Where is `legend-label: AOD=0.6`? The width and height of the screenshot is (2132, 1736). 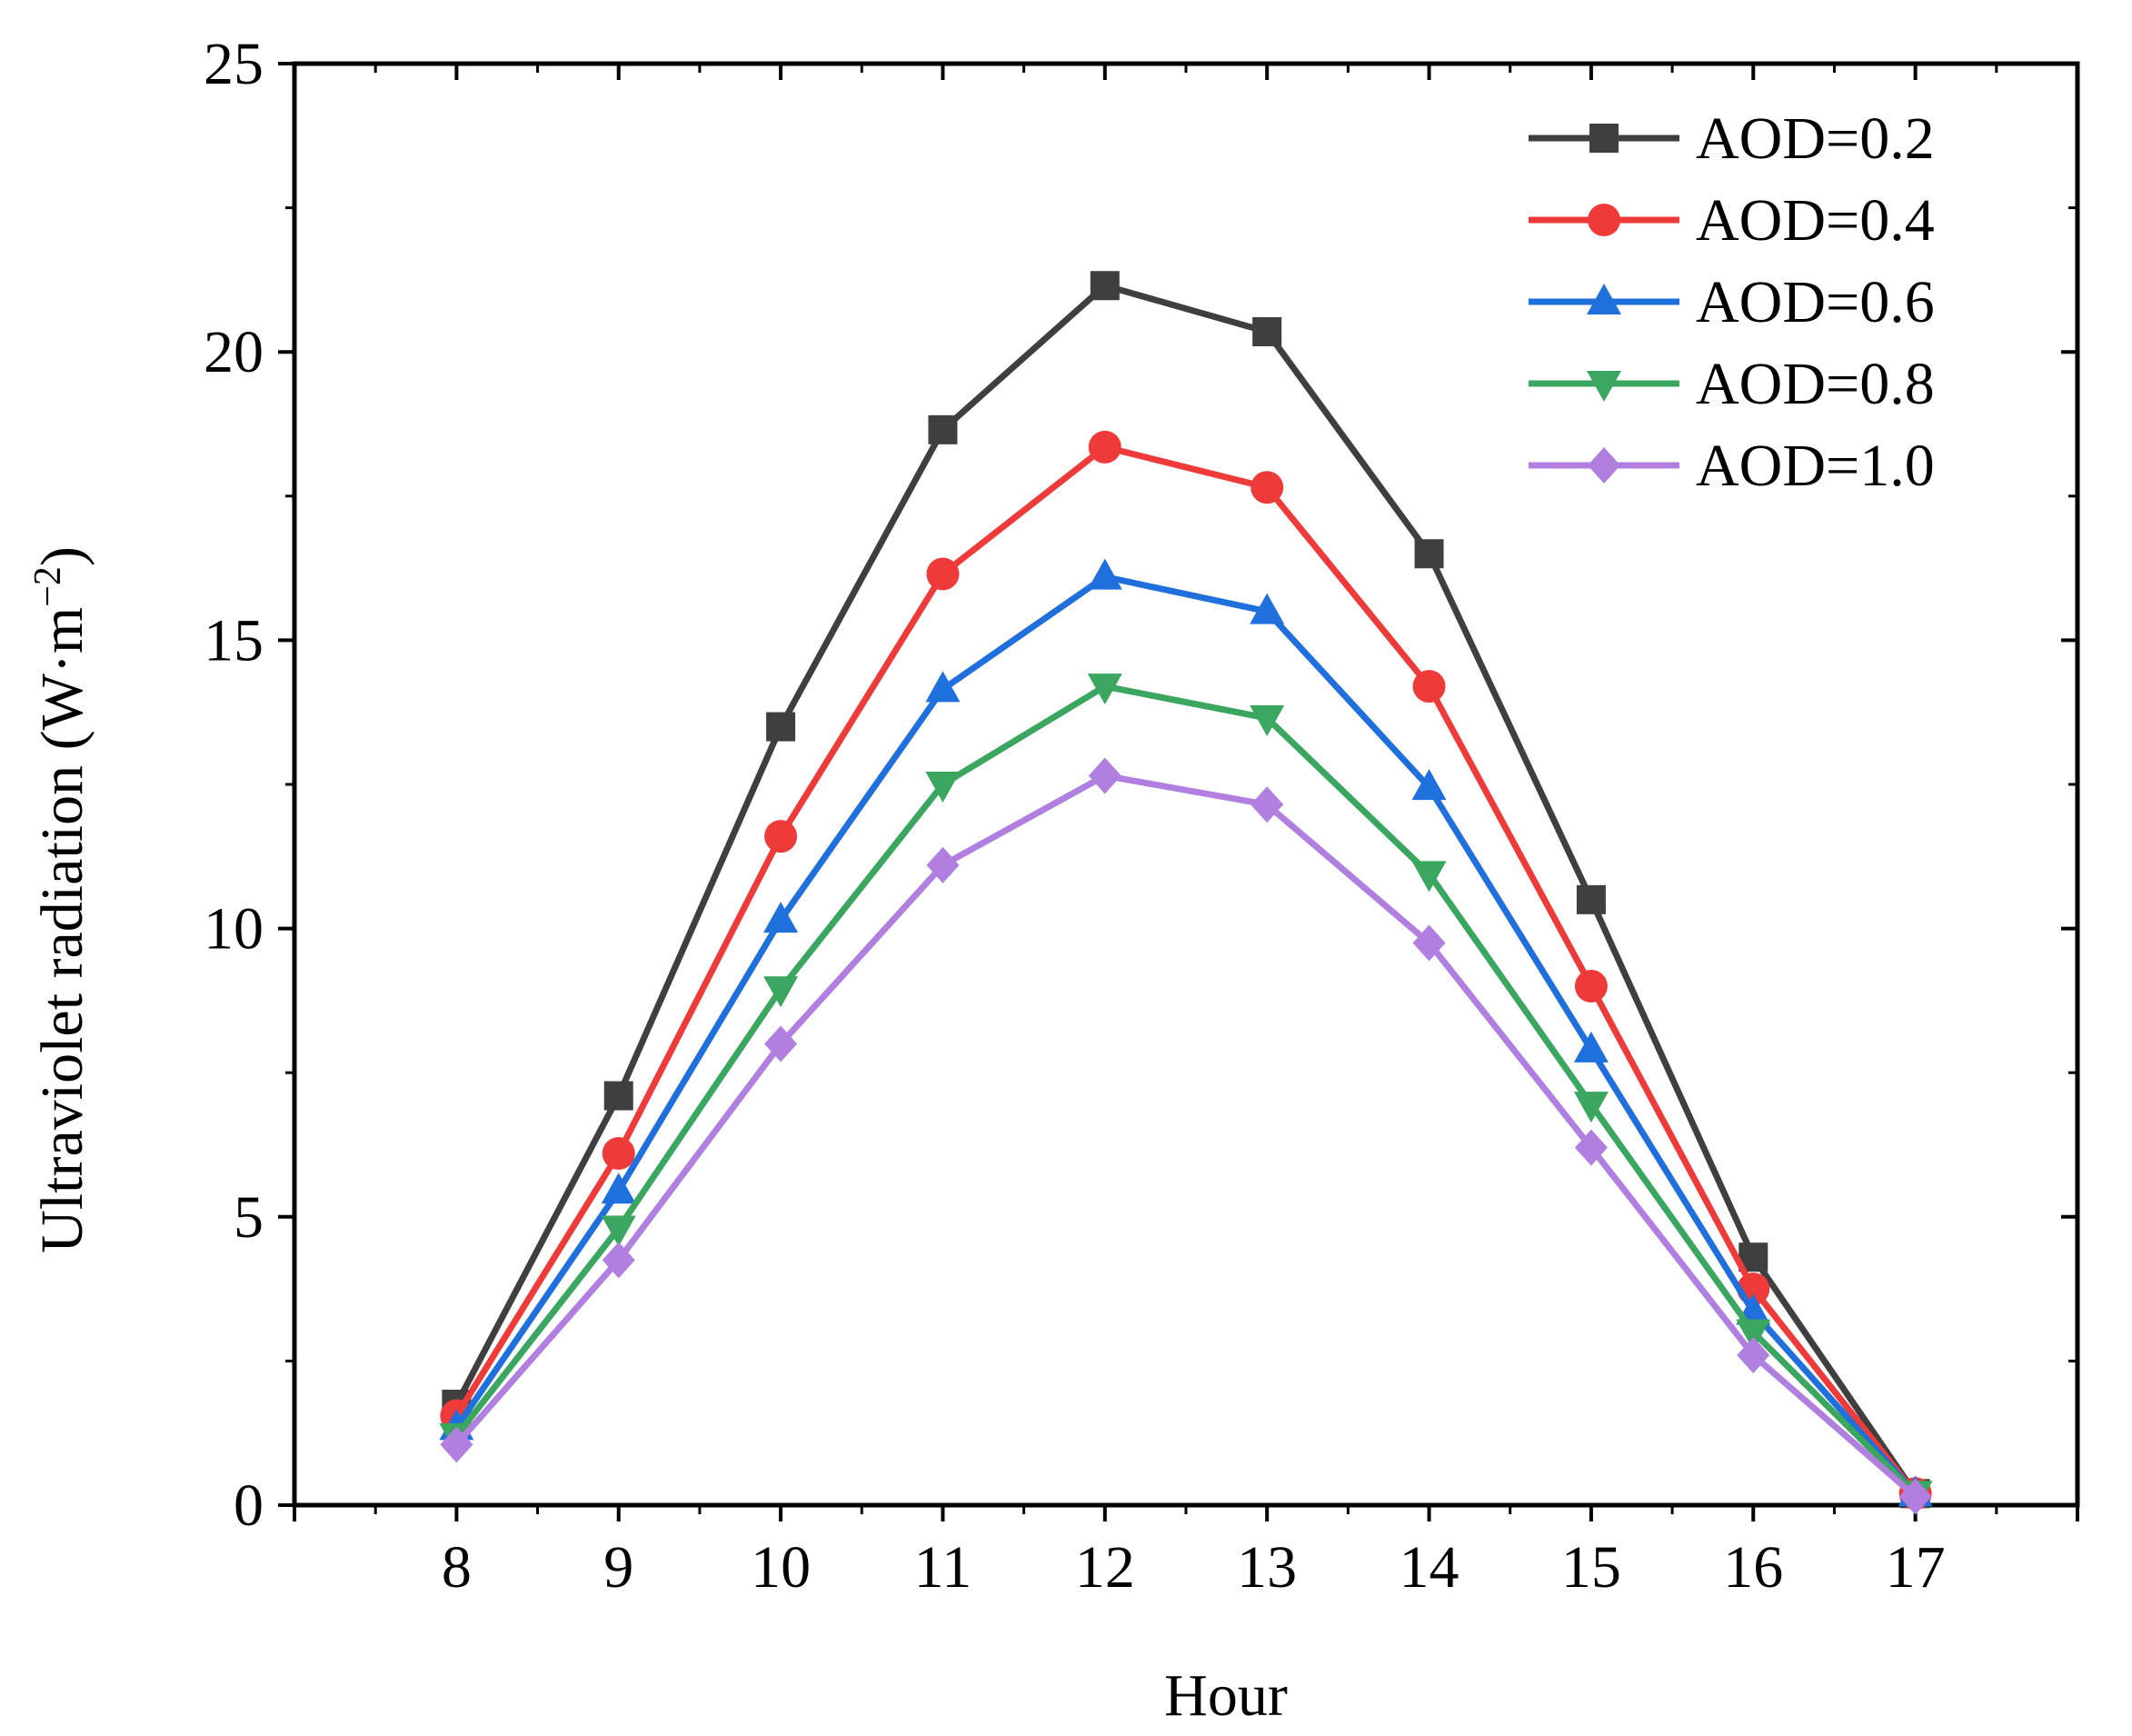 legend-label: AOD=0.6 is located at coordinates (1815, 302).